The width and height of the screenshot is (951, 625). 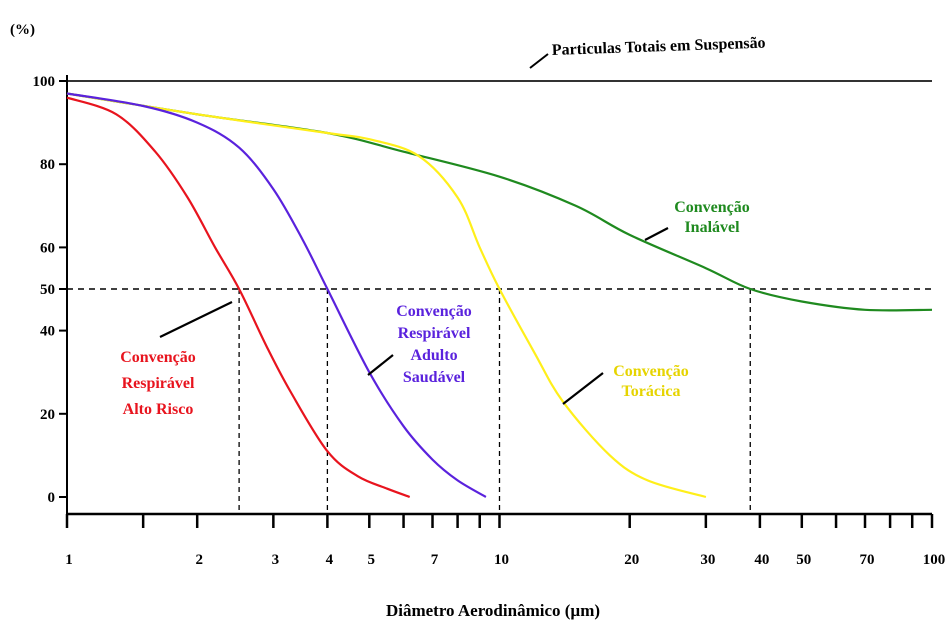 What do you see at coordinates (433, 355) in the screenshot?
I see `series-label-line: Adulto` at bounding box center [433, 355].